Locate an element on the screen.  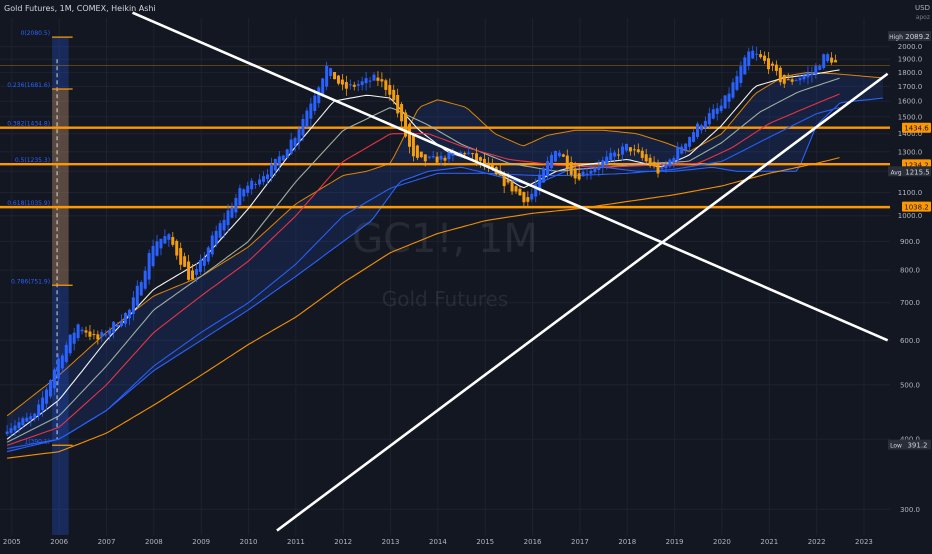
fib-level-label: 0.618(1035.9) is located at coordinates (28, 203).